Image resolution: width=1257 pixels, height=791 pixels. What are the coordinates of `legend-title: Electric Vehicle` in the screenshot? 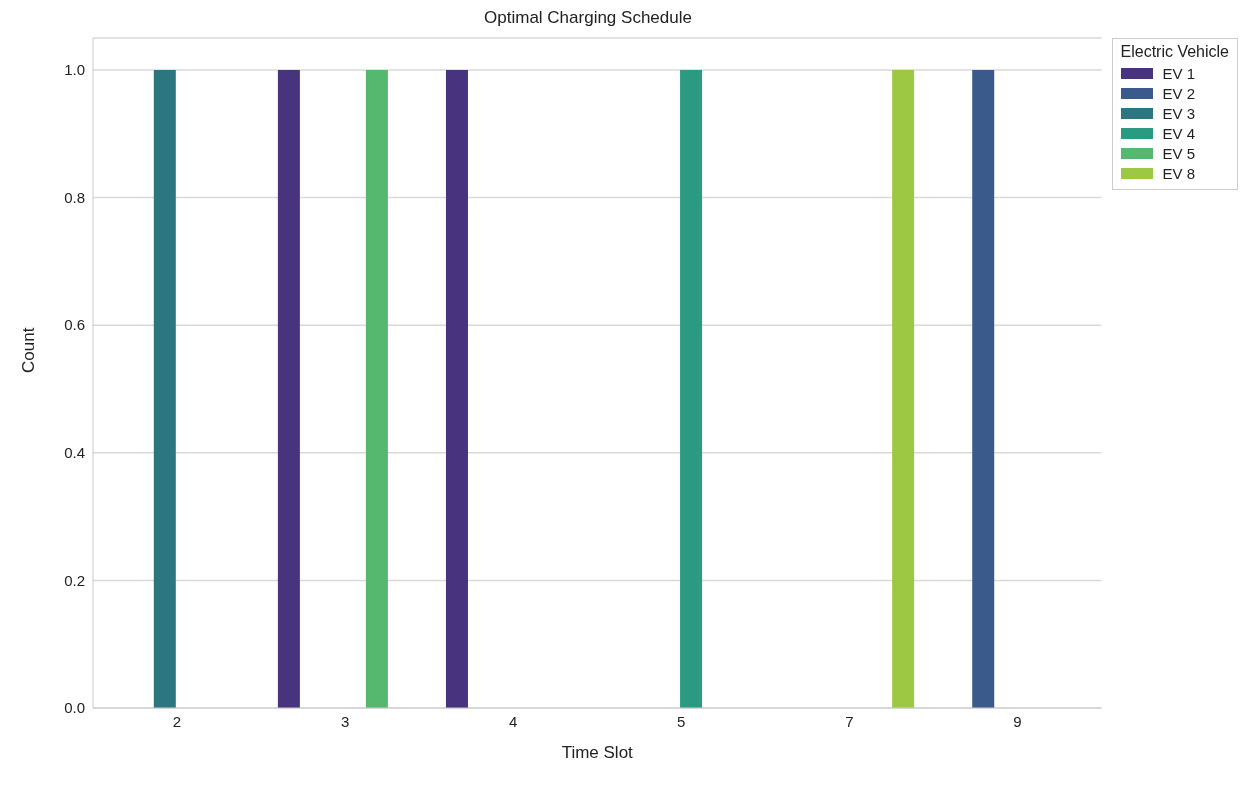 It's located at (1174, 52).